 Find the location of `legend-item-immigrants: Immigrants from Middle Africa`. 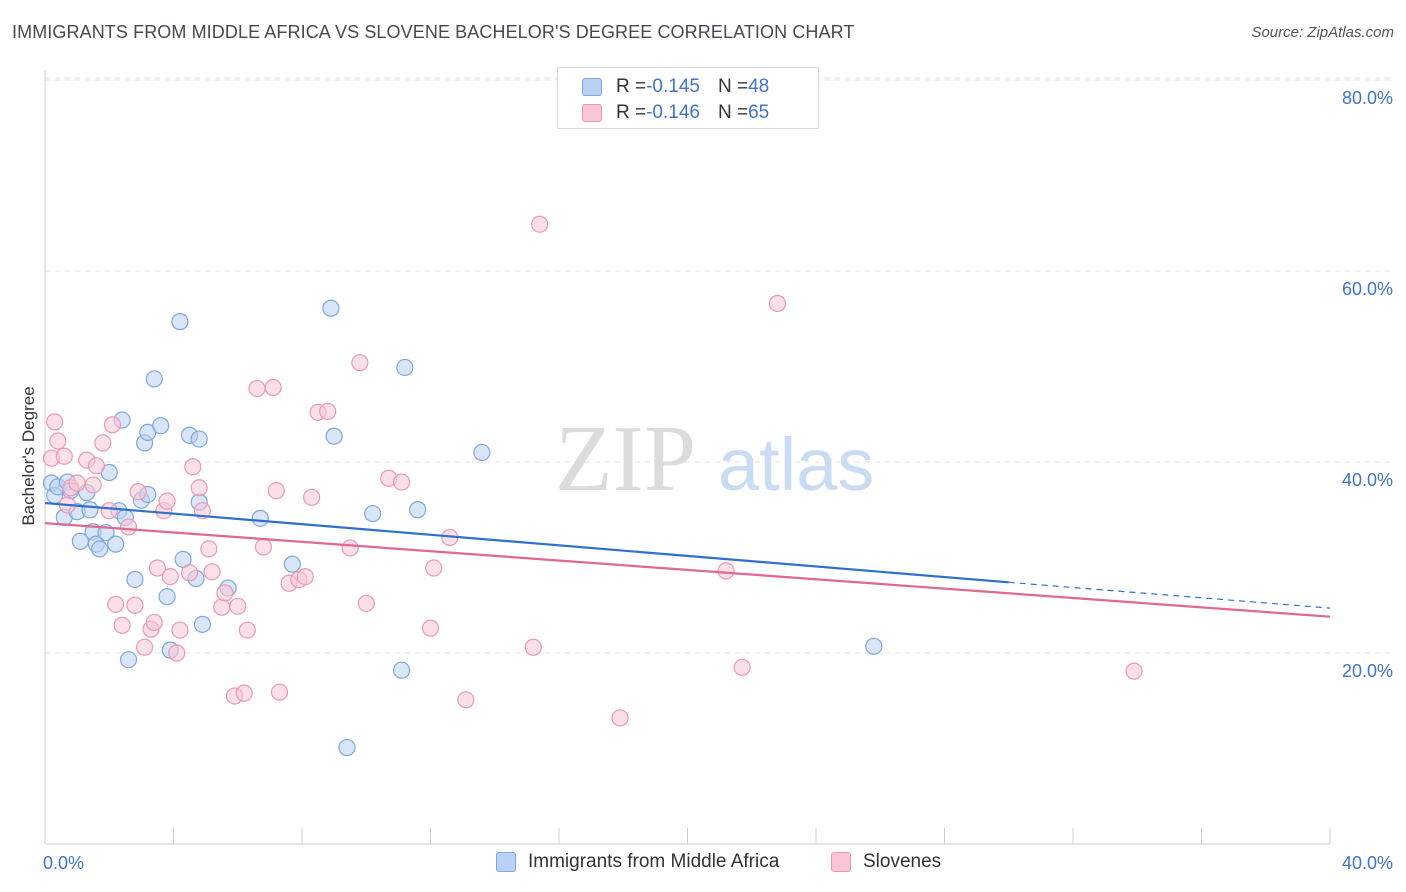

legend-item-immigrants: Immigrants from Middle Africa is located at coordinates (637, 862).